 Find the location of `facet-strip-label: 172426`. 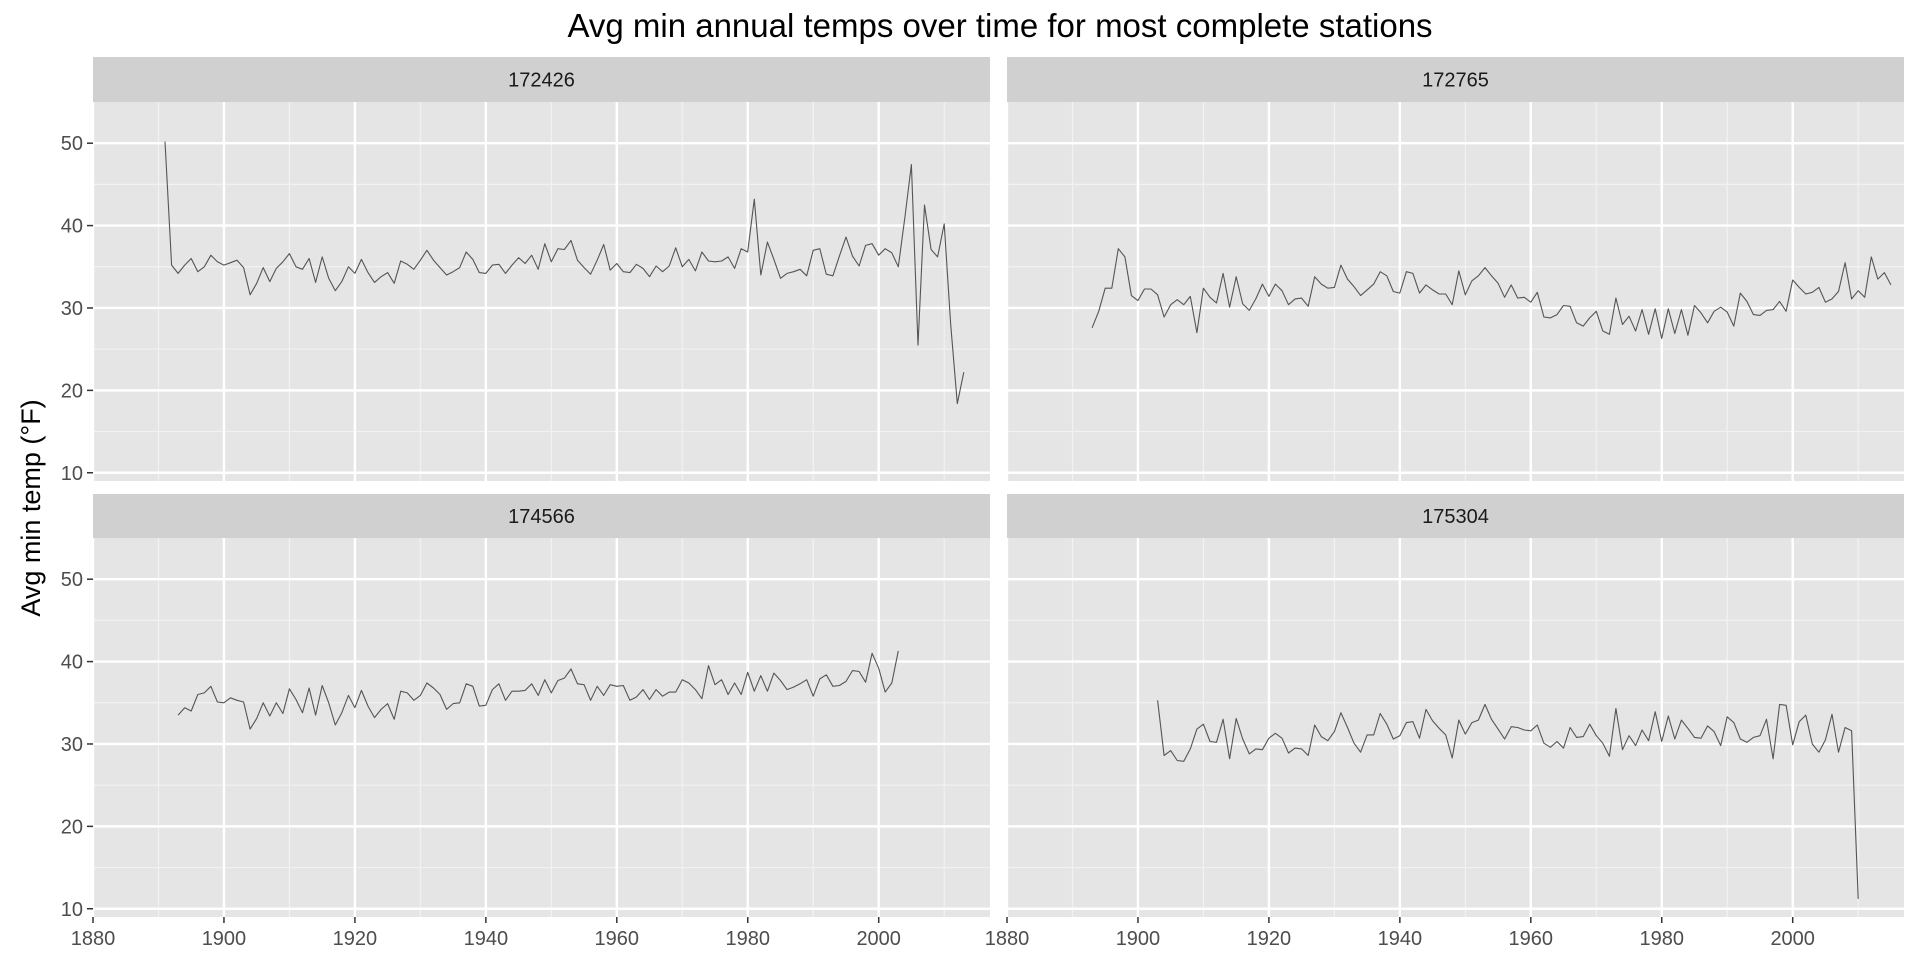

facet-strip-label: 172426 is located at coordinates (541, 81).